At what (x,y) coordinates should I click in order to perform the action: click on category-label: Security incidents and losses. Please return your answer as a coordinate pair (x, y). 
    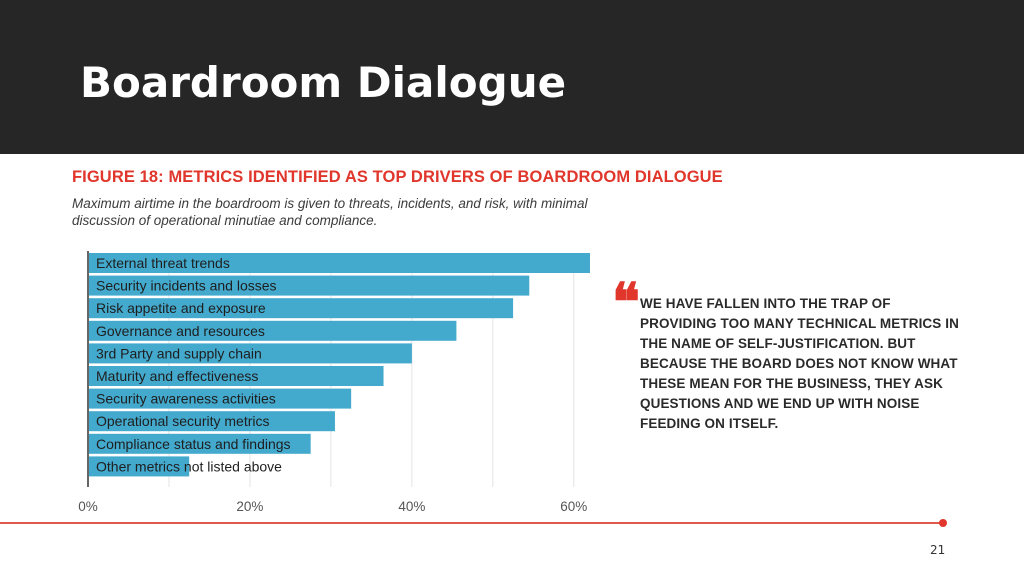
    Looking at the image, I should click on (186, 286).